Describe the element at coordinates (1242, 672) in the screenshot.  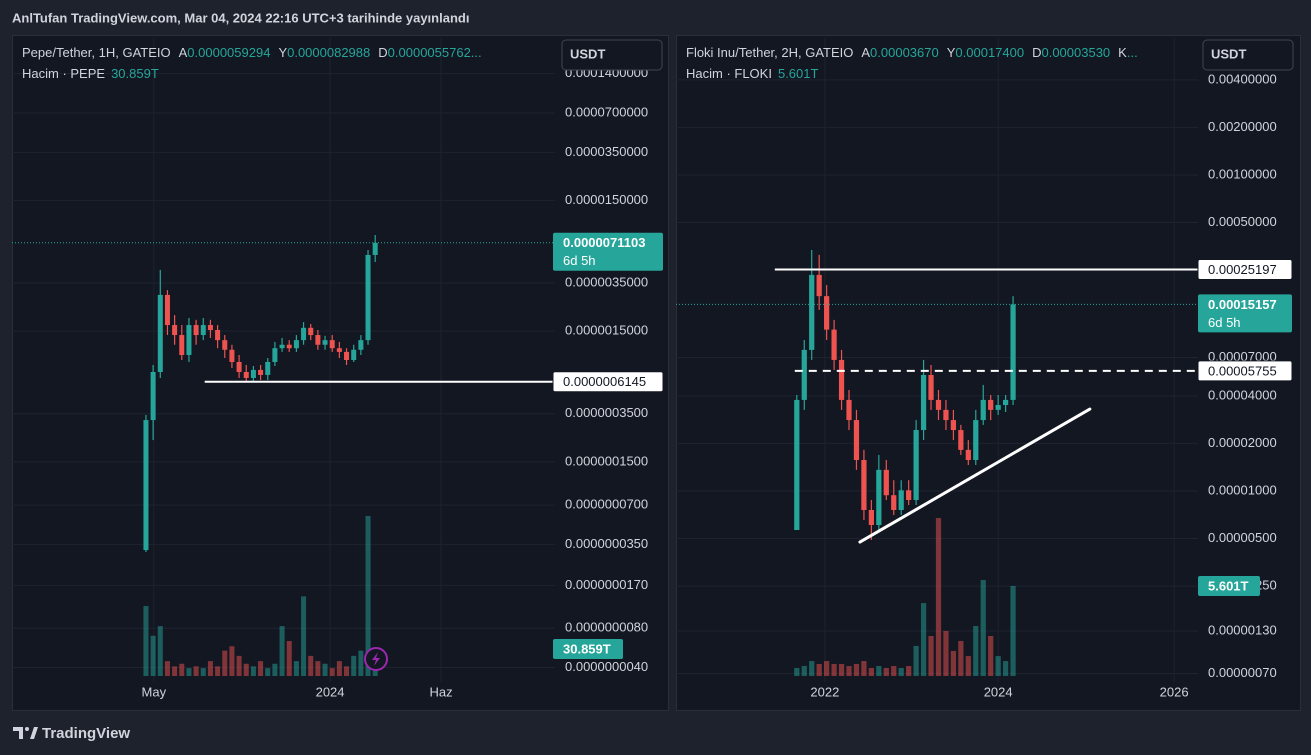
I see `y-tick-label: 0.00000070` at that location.